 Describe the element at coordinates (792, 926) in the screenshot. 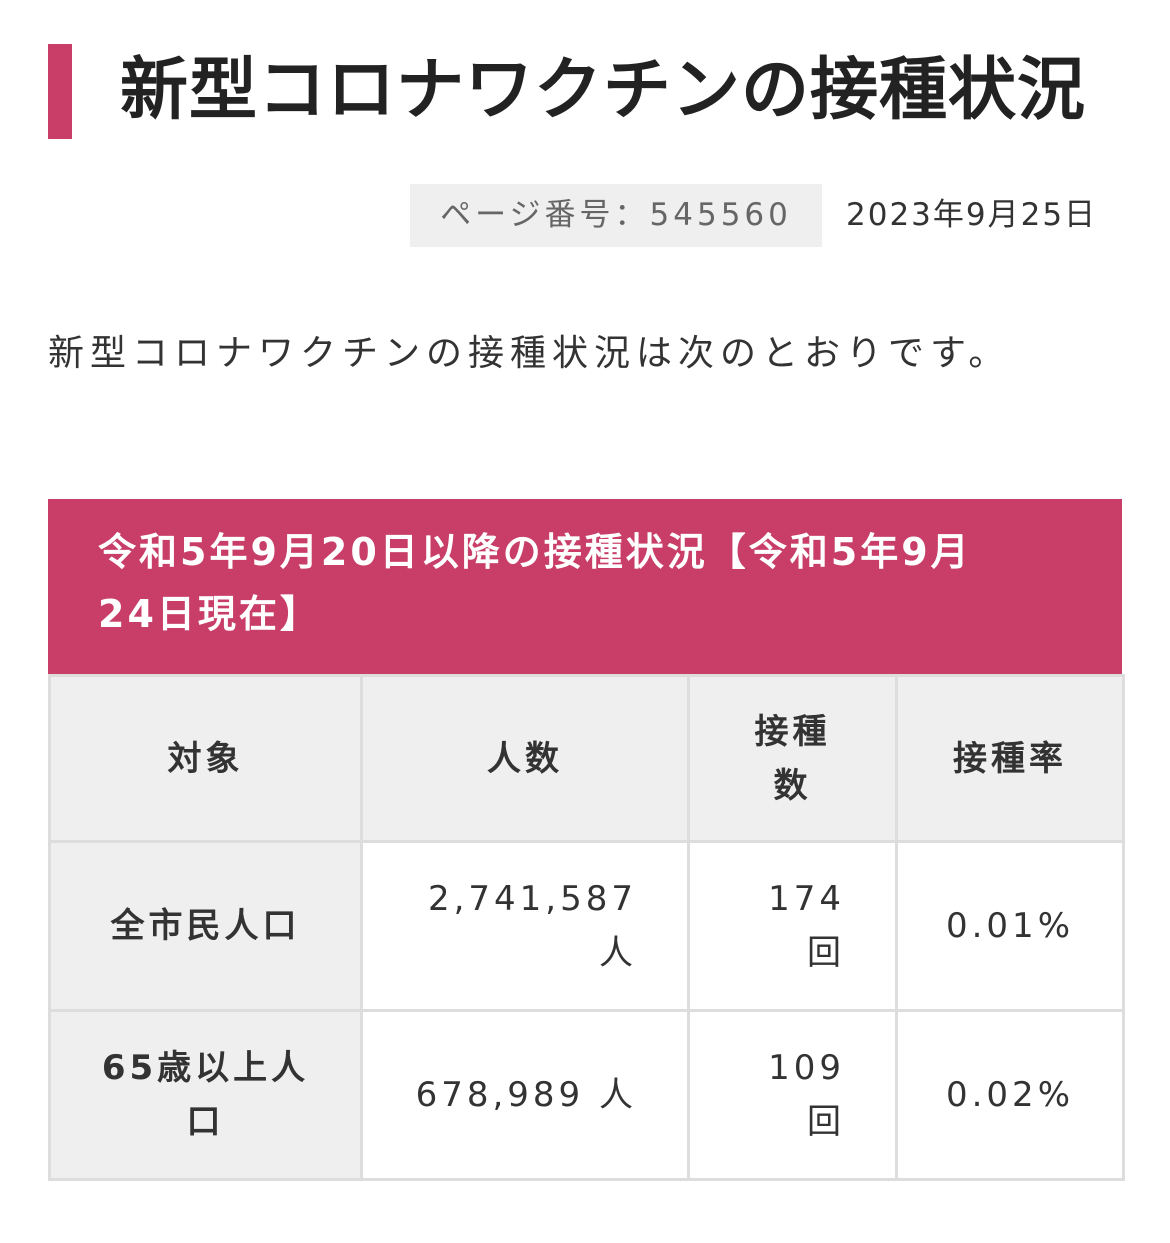

I see `row-doses: 174 回` at that location.